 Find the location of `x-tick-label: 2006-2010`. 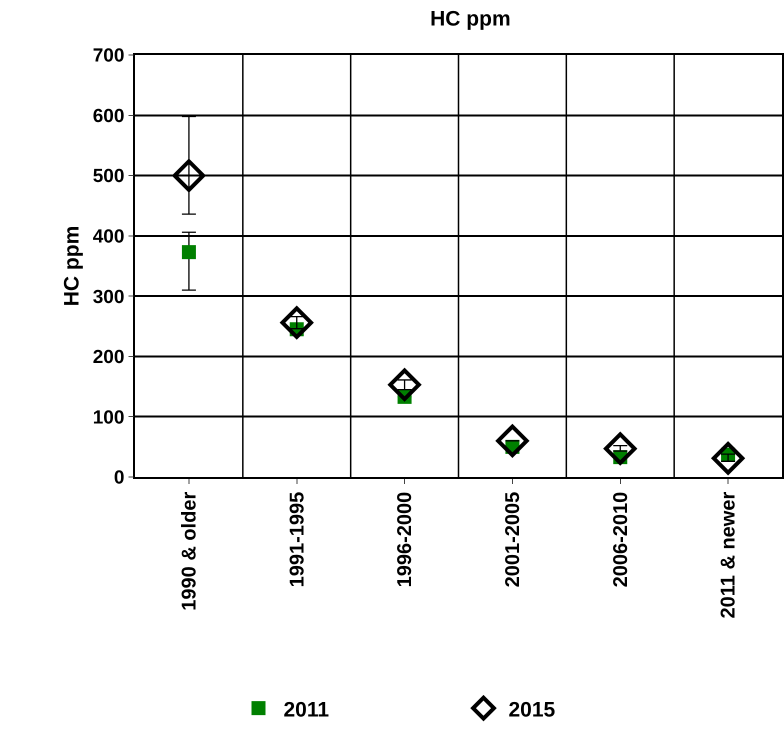

x-tick-label: 2006-2010 is located at coordinates (621, 540).